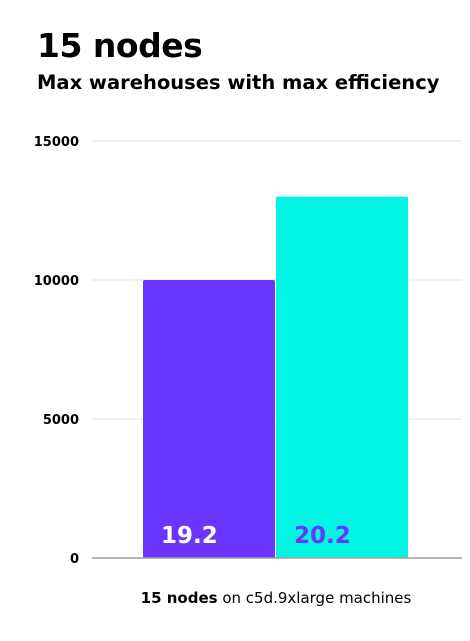 Image resolution: width=470 pixels, height=641 pixels. Describe the element at coordinates (56, 281) in the screenshot. I see `y-tick-label: 10000` at that location.